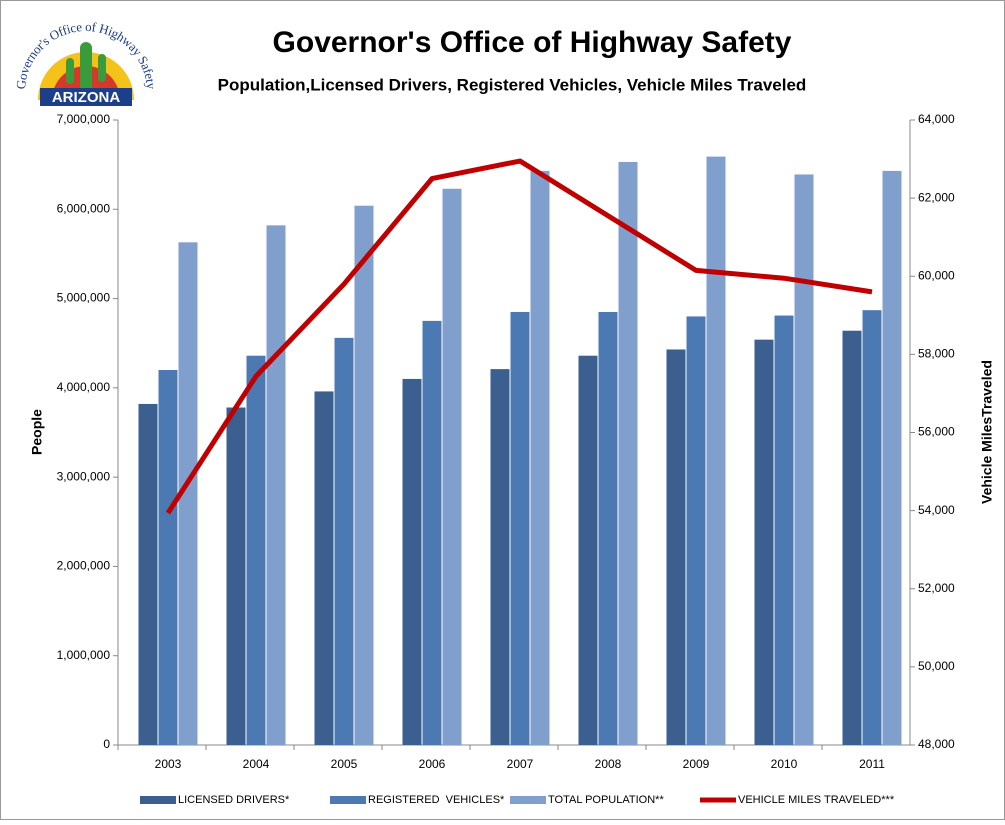 The image size is (1005, 825). What do you see at coordinates (234, 800) in the screenshot?
I see `legend-label: LICENSED DRIVERS*` at bounding box center [234, 800].